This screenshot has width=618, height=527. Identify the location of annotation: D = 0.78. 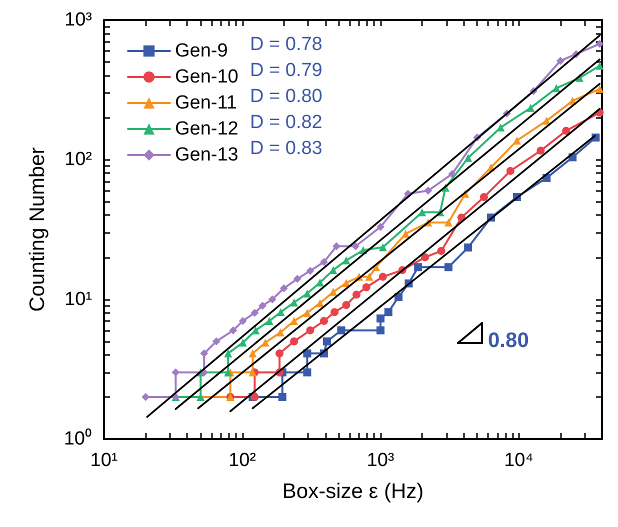
(286, 44).